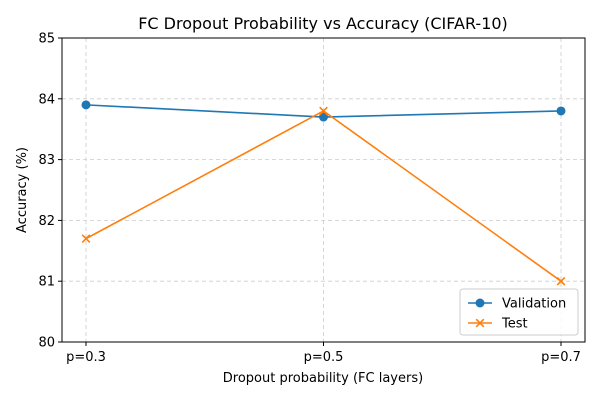 This screenshot has height=400, width=600. I want to click on legend-marker-validation, so click(480, 303).